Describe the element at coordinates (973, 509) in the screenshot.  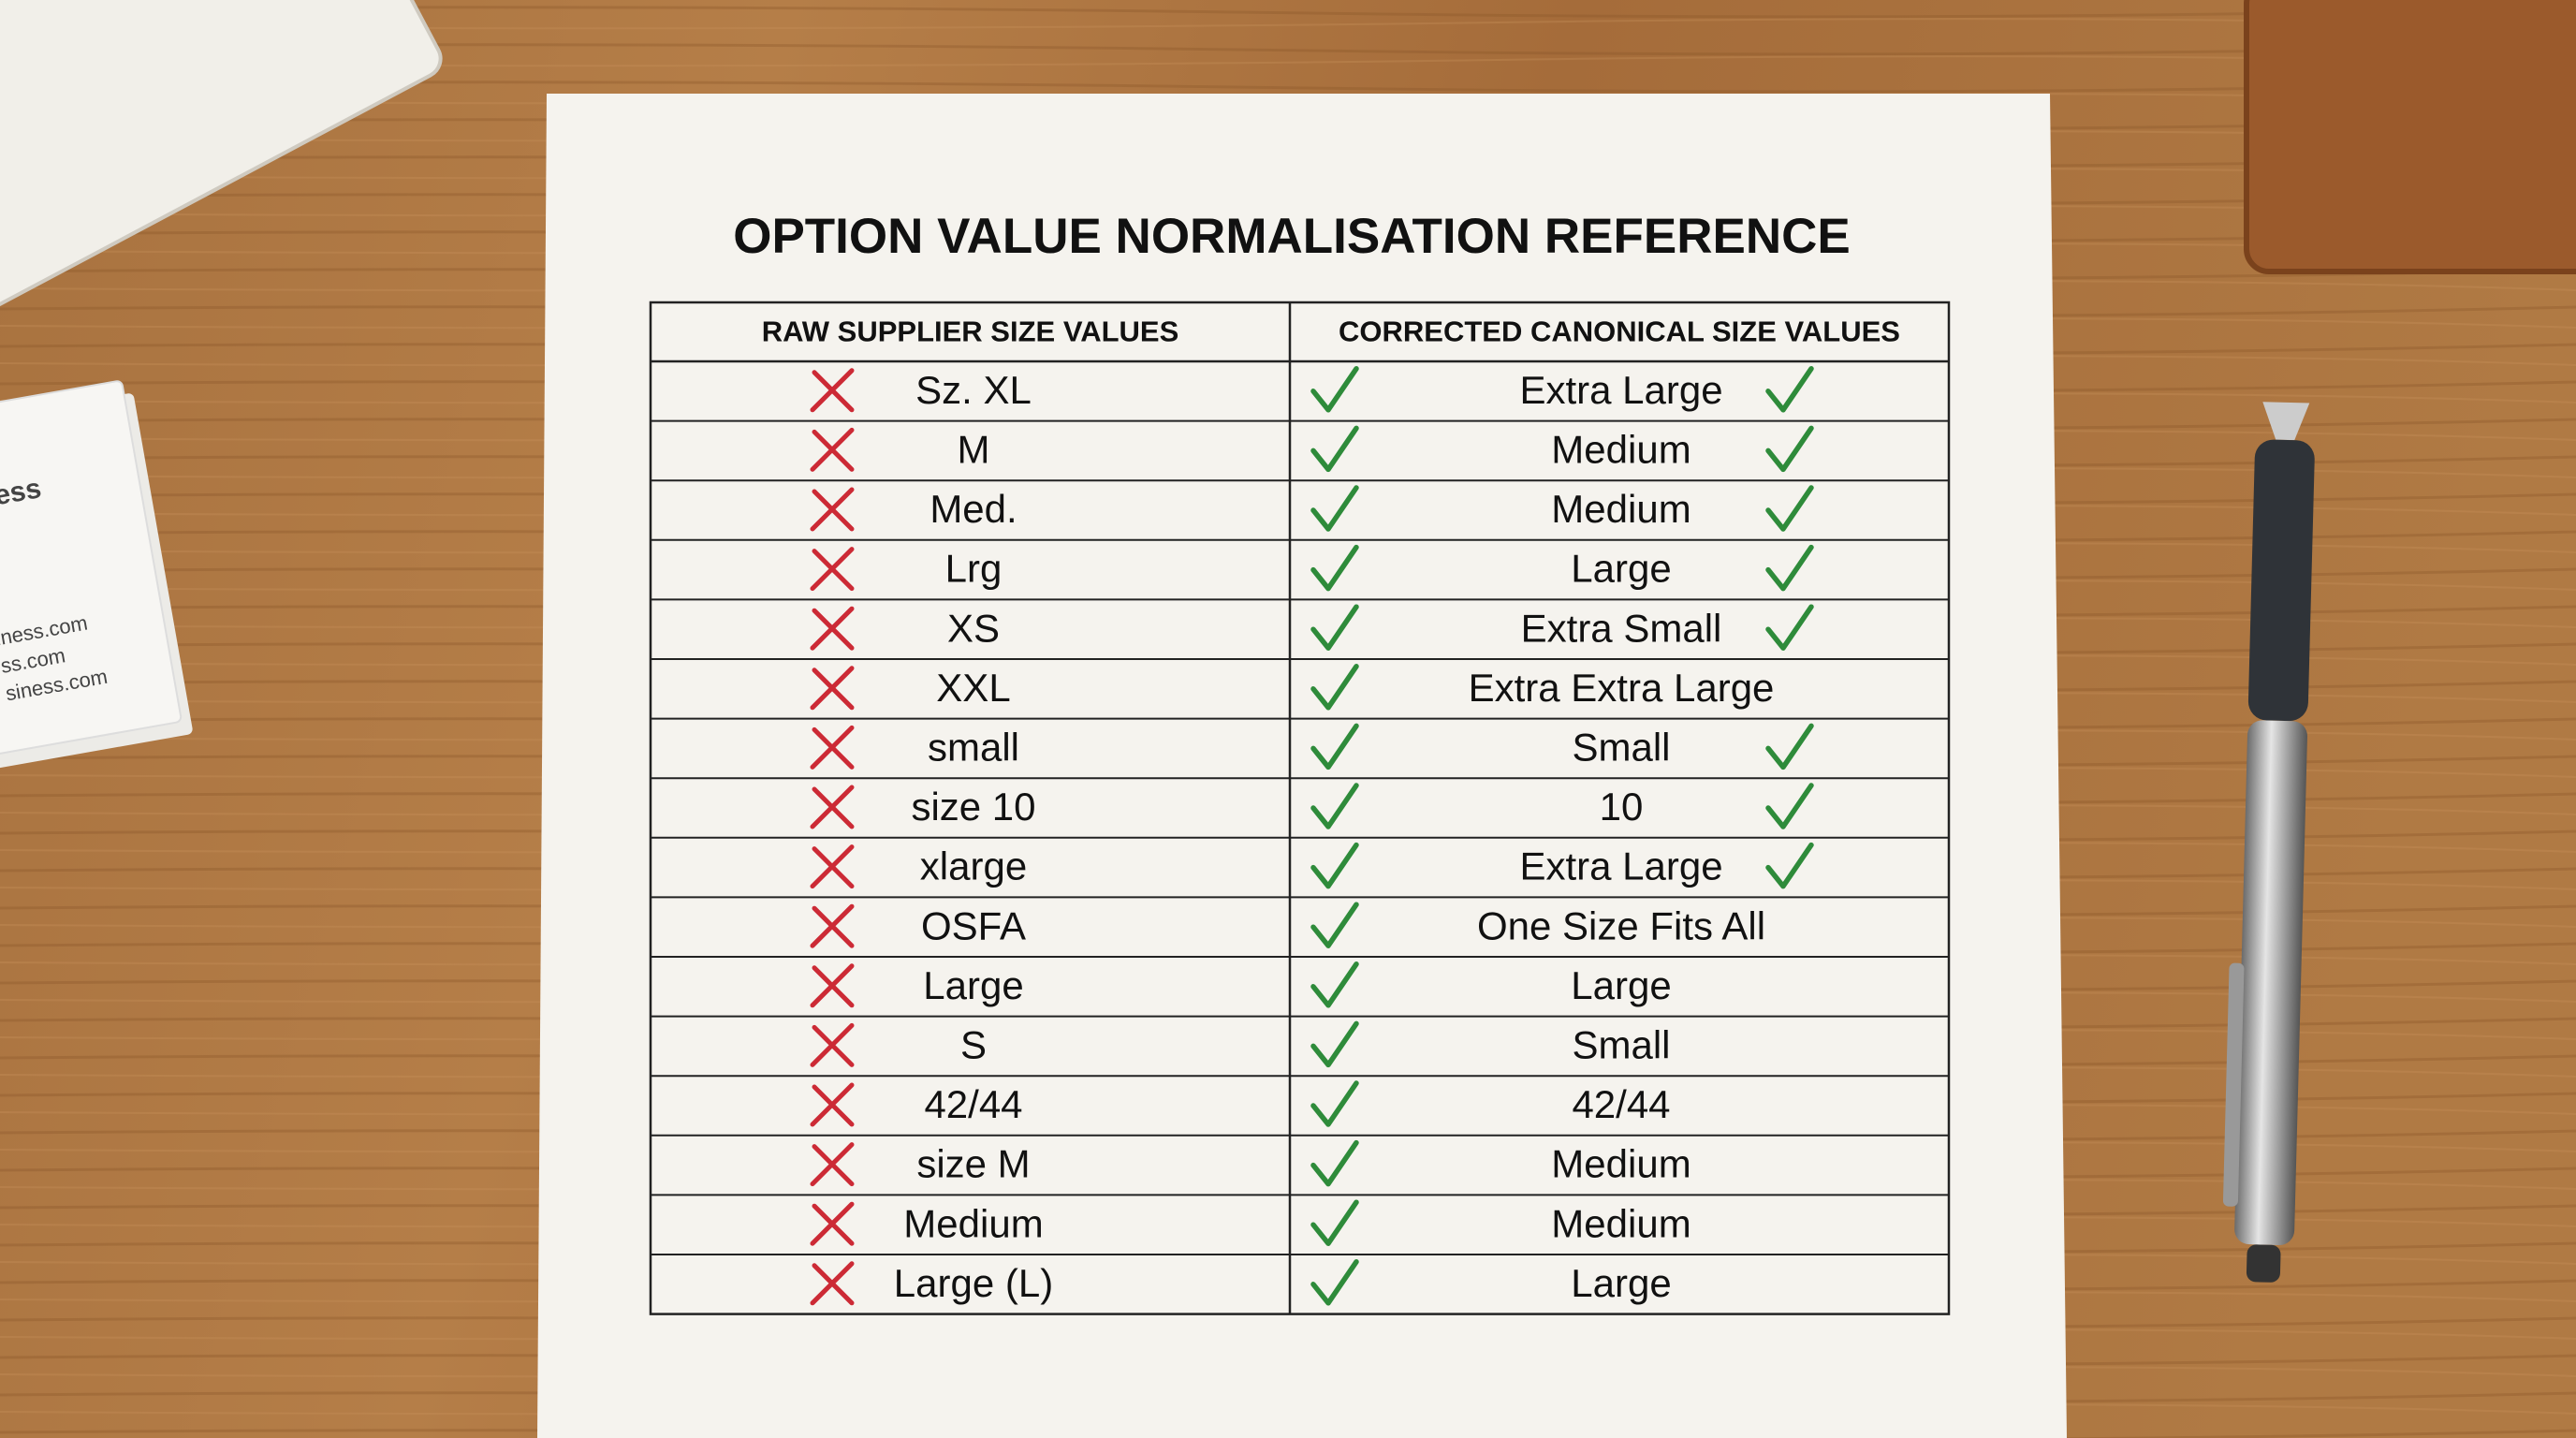
I see `raw-value: Med.` at that location.